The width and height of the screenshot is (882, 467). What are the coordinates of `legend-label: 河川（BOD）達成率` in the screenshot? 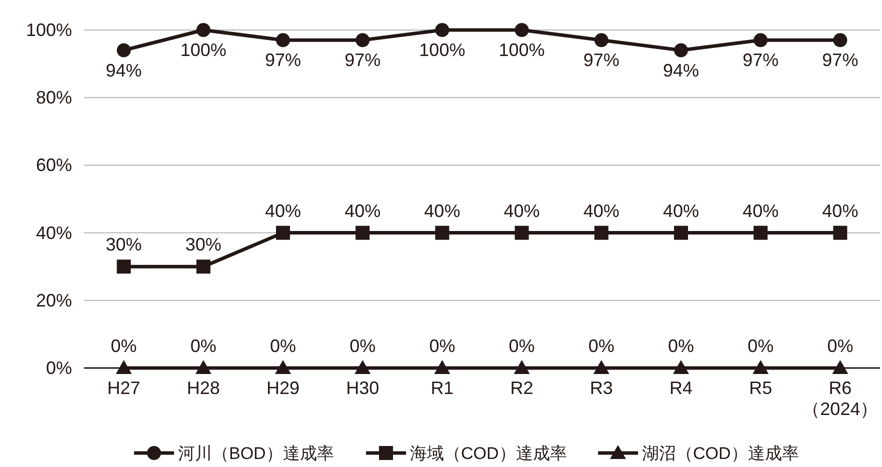 It's located at (256, 453).